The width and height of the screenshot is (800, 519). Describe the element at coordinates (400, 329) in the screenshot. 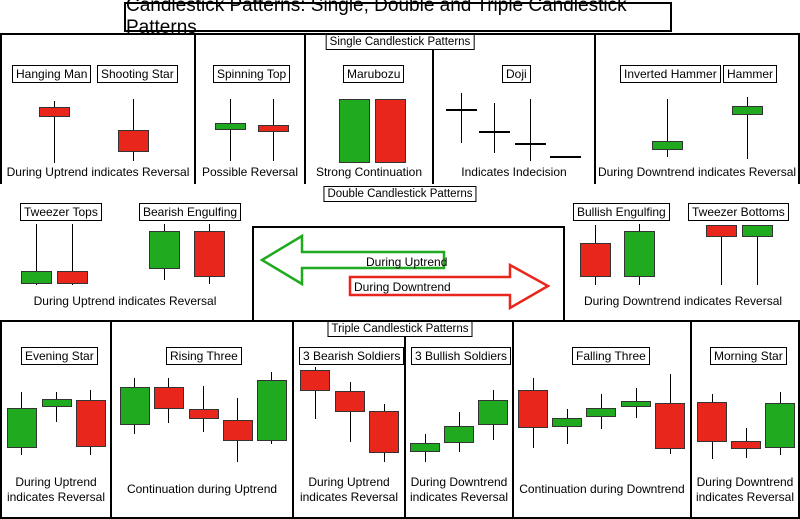

I see `triple-section-label: Triple Candlestick Patterns` at that location.